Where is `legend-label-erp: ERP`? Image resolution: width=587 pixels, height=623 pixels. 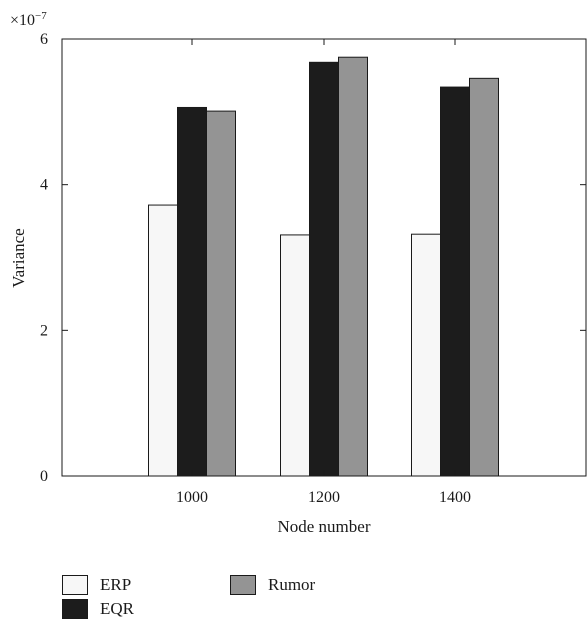 legend-label-erp: ERP is located at coordinates (116, 584).